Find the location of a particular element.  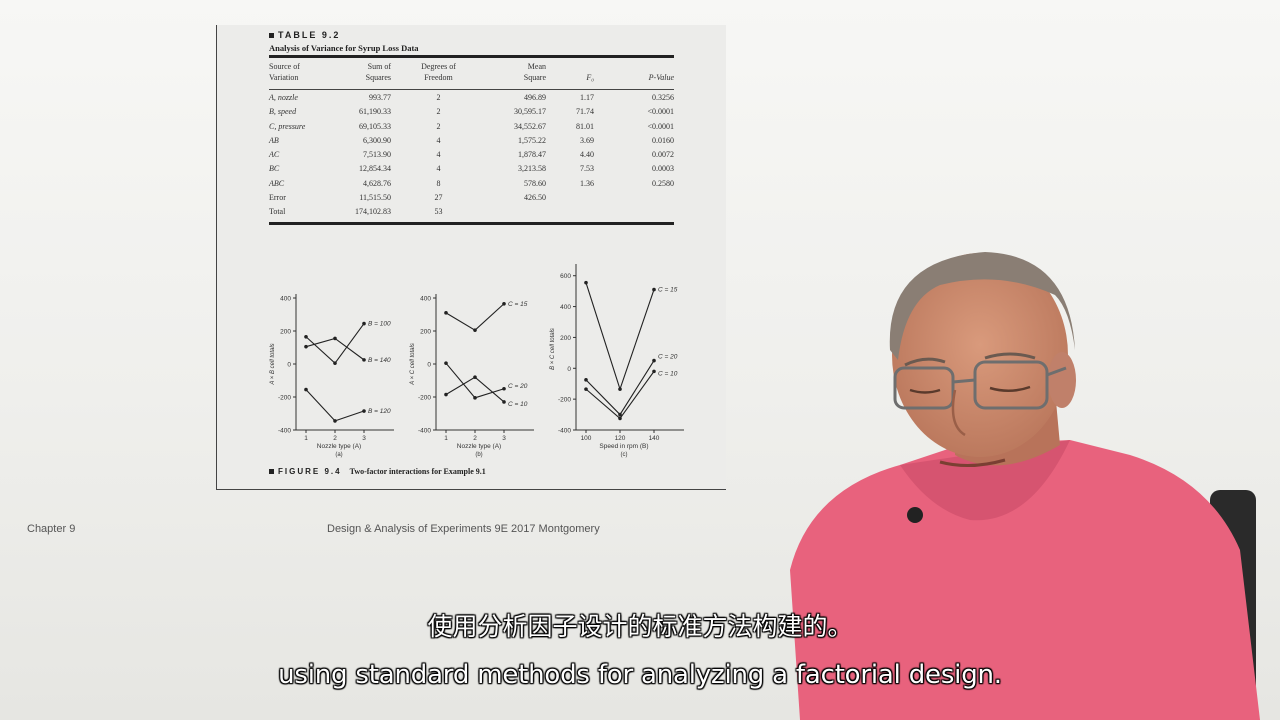

subtitle-chinese: 使用分析因子设计的标准方法构建的。 is located at coordinates (640, 626).